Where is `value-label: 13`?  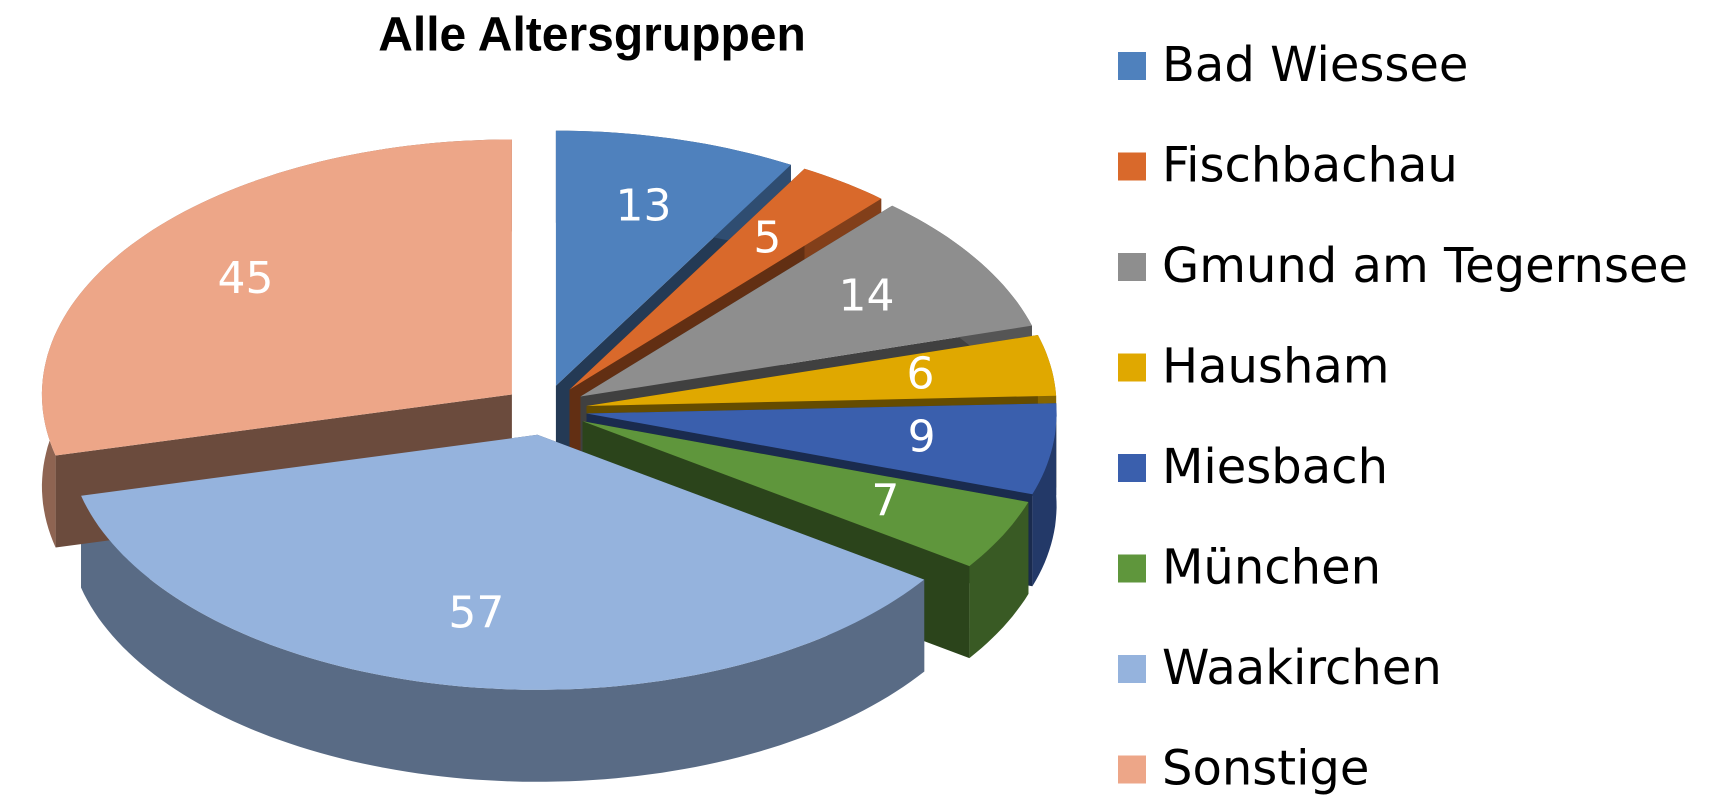 value-label: 13 is located at coordinates (643, 205).